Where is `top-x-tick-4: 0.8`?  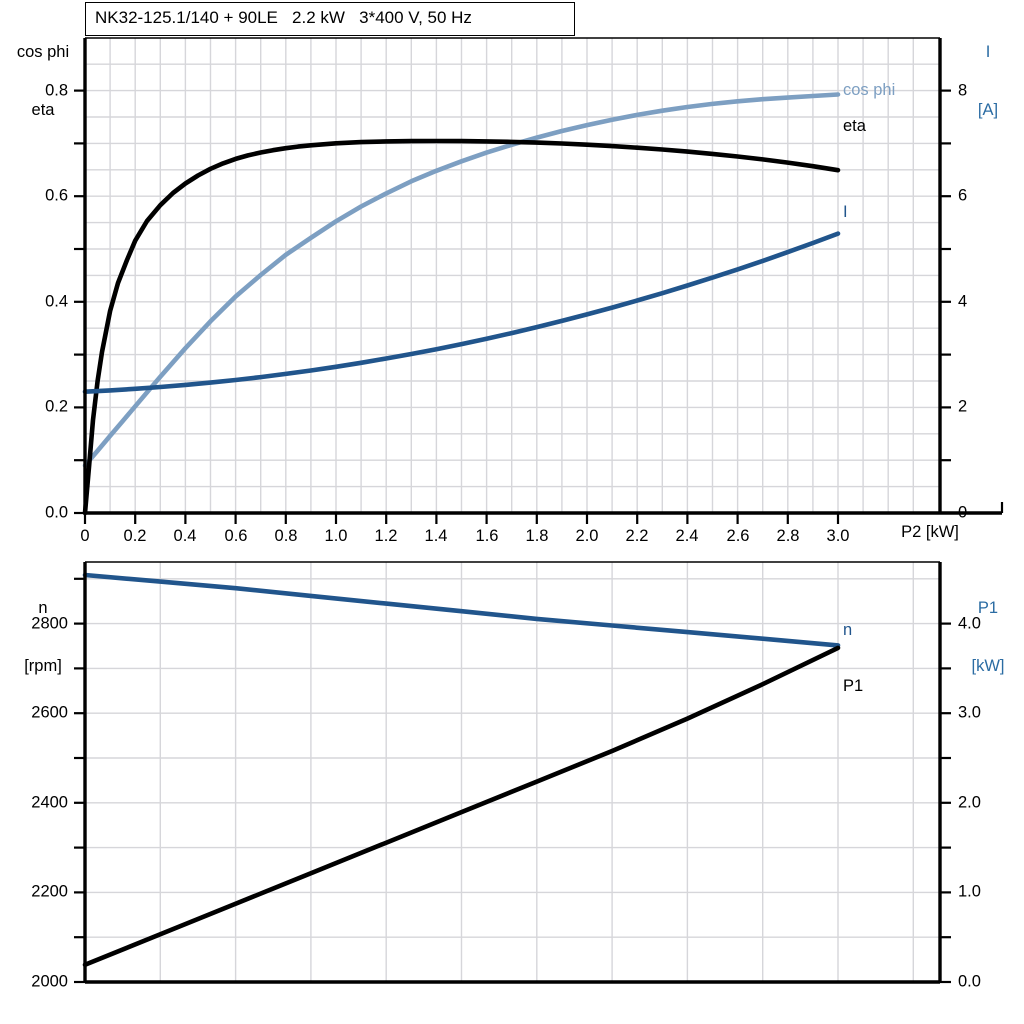
top-x-tick-4: 0.8 is located at coordinates (286, 536).